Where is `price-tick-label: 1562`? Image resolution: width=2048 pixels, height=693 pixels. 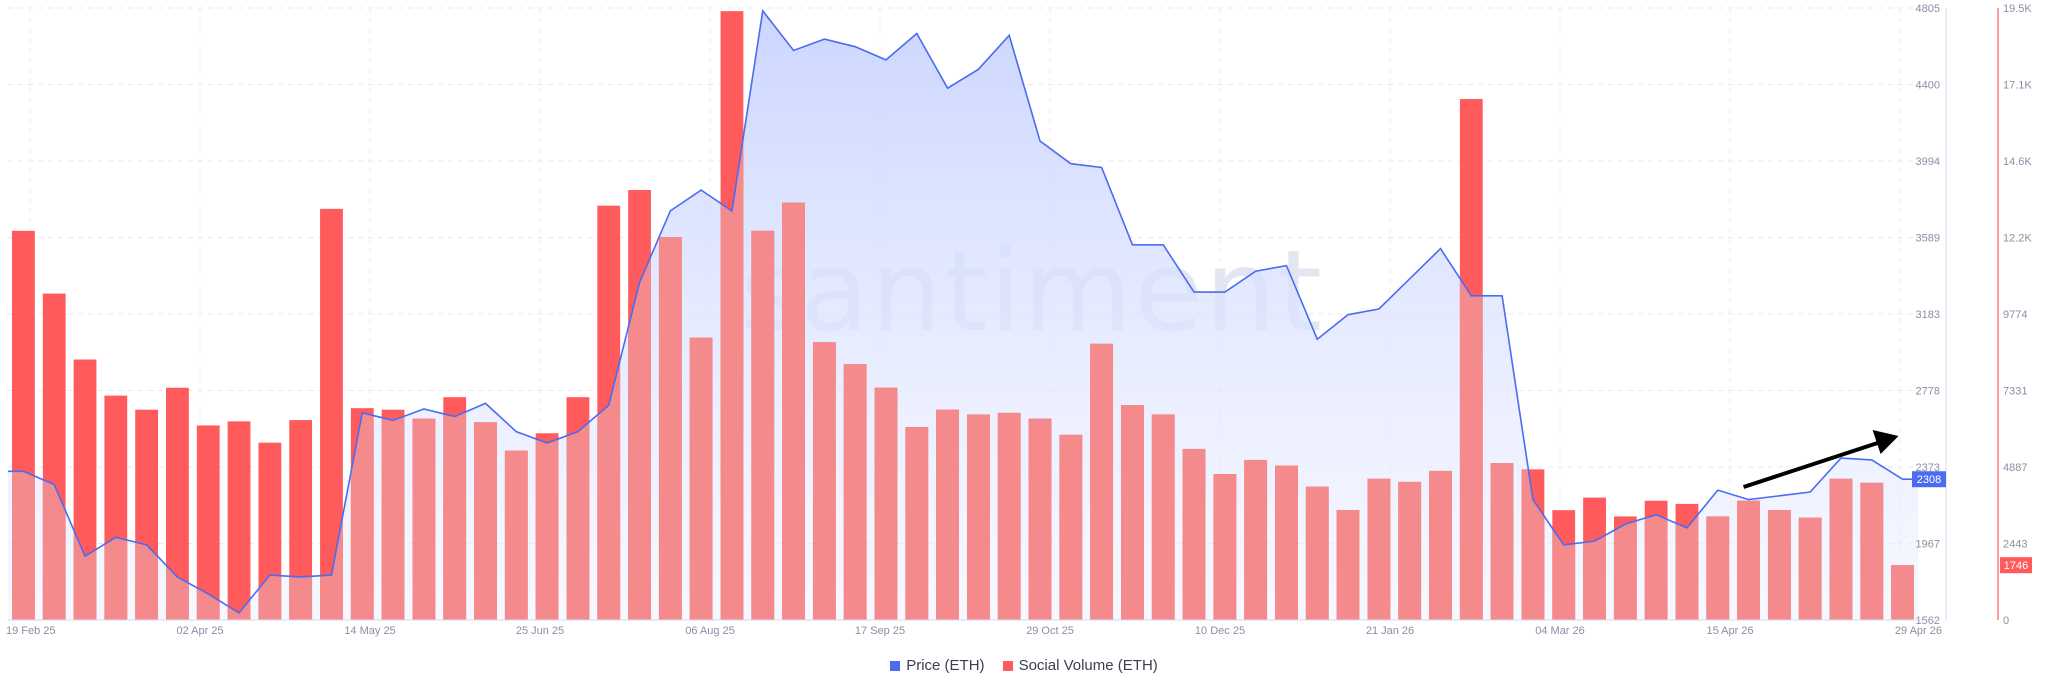 price-tick-label: 1562 is located at coordinates (1928, 621).